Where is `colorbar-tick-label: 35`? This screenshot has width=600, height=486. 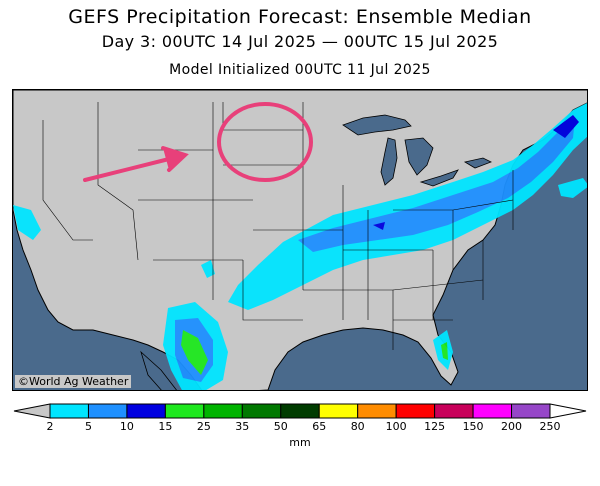
colorbar-tick-label: 35 is located at coordinates (242, 426).